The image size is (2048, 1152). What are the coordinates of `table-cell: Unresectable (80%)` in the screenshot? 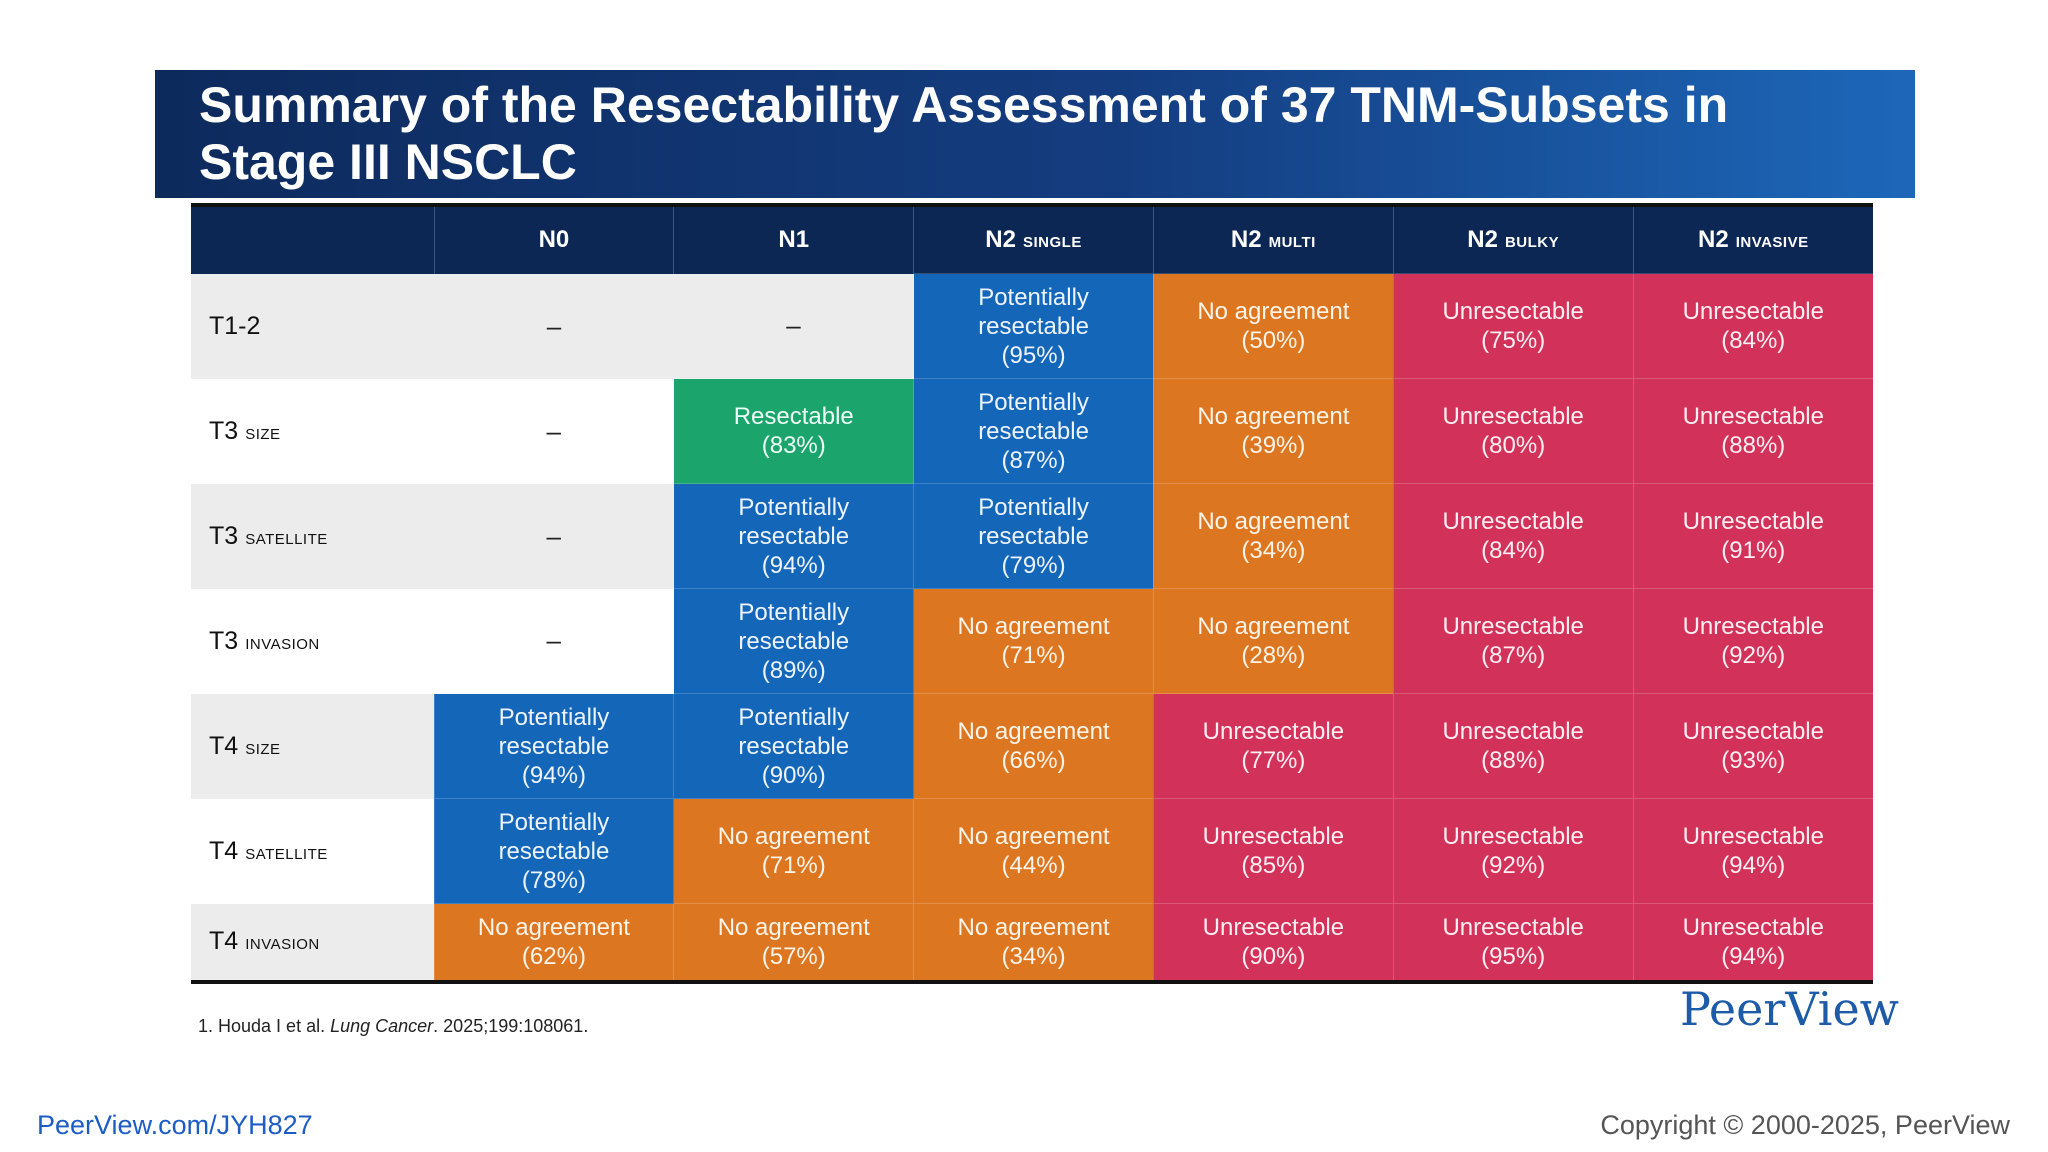 It's located at (1513, 431).